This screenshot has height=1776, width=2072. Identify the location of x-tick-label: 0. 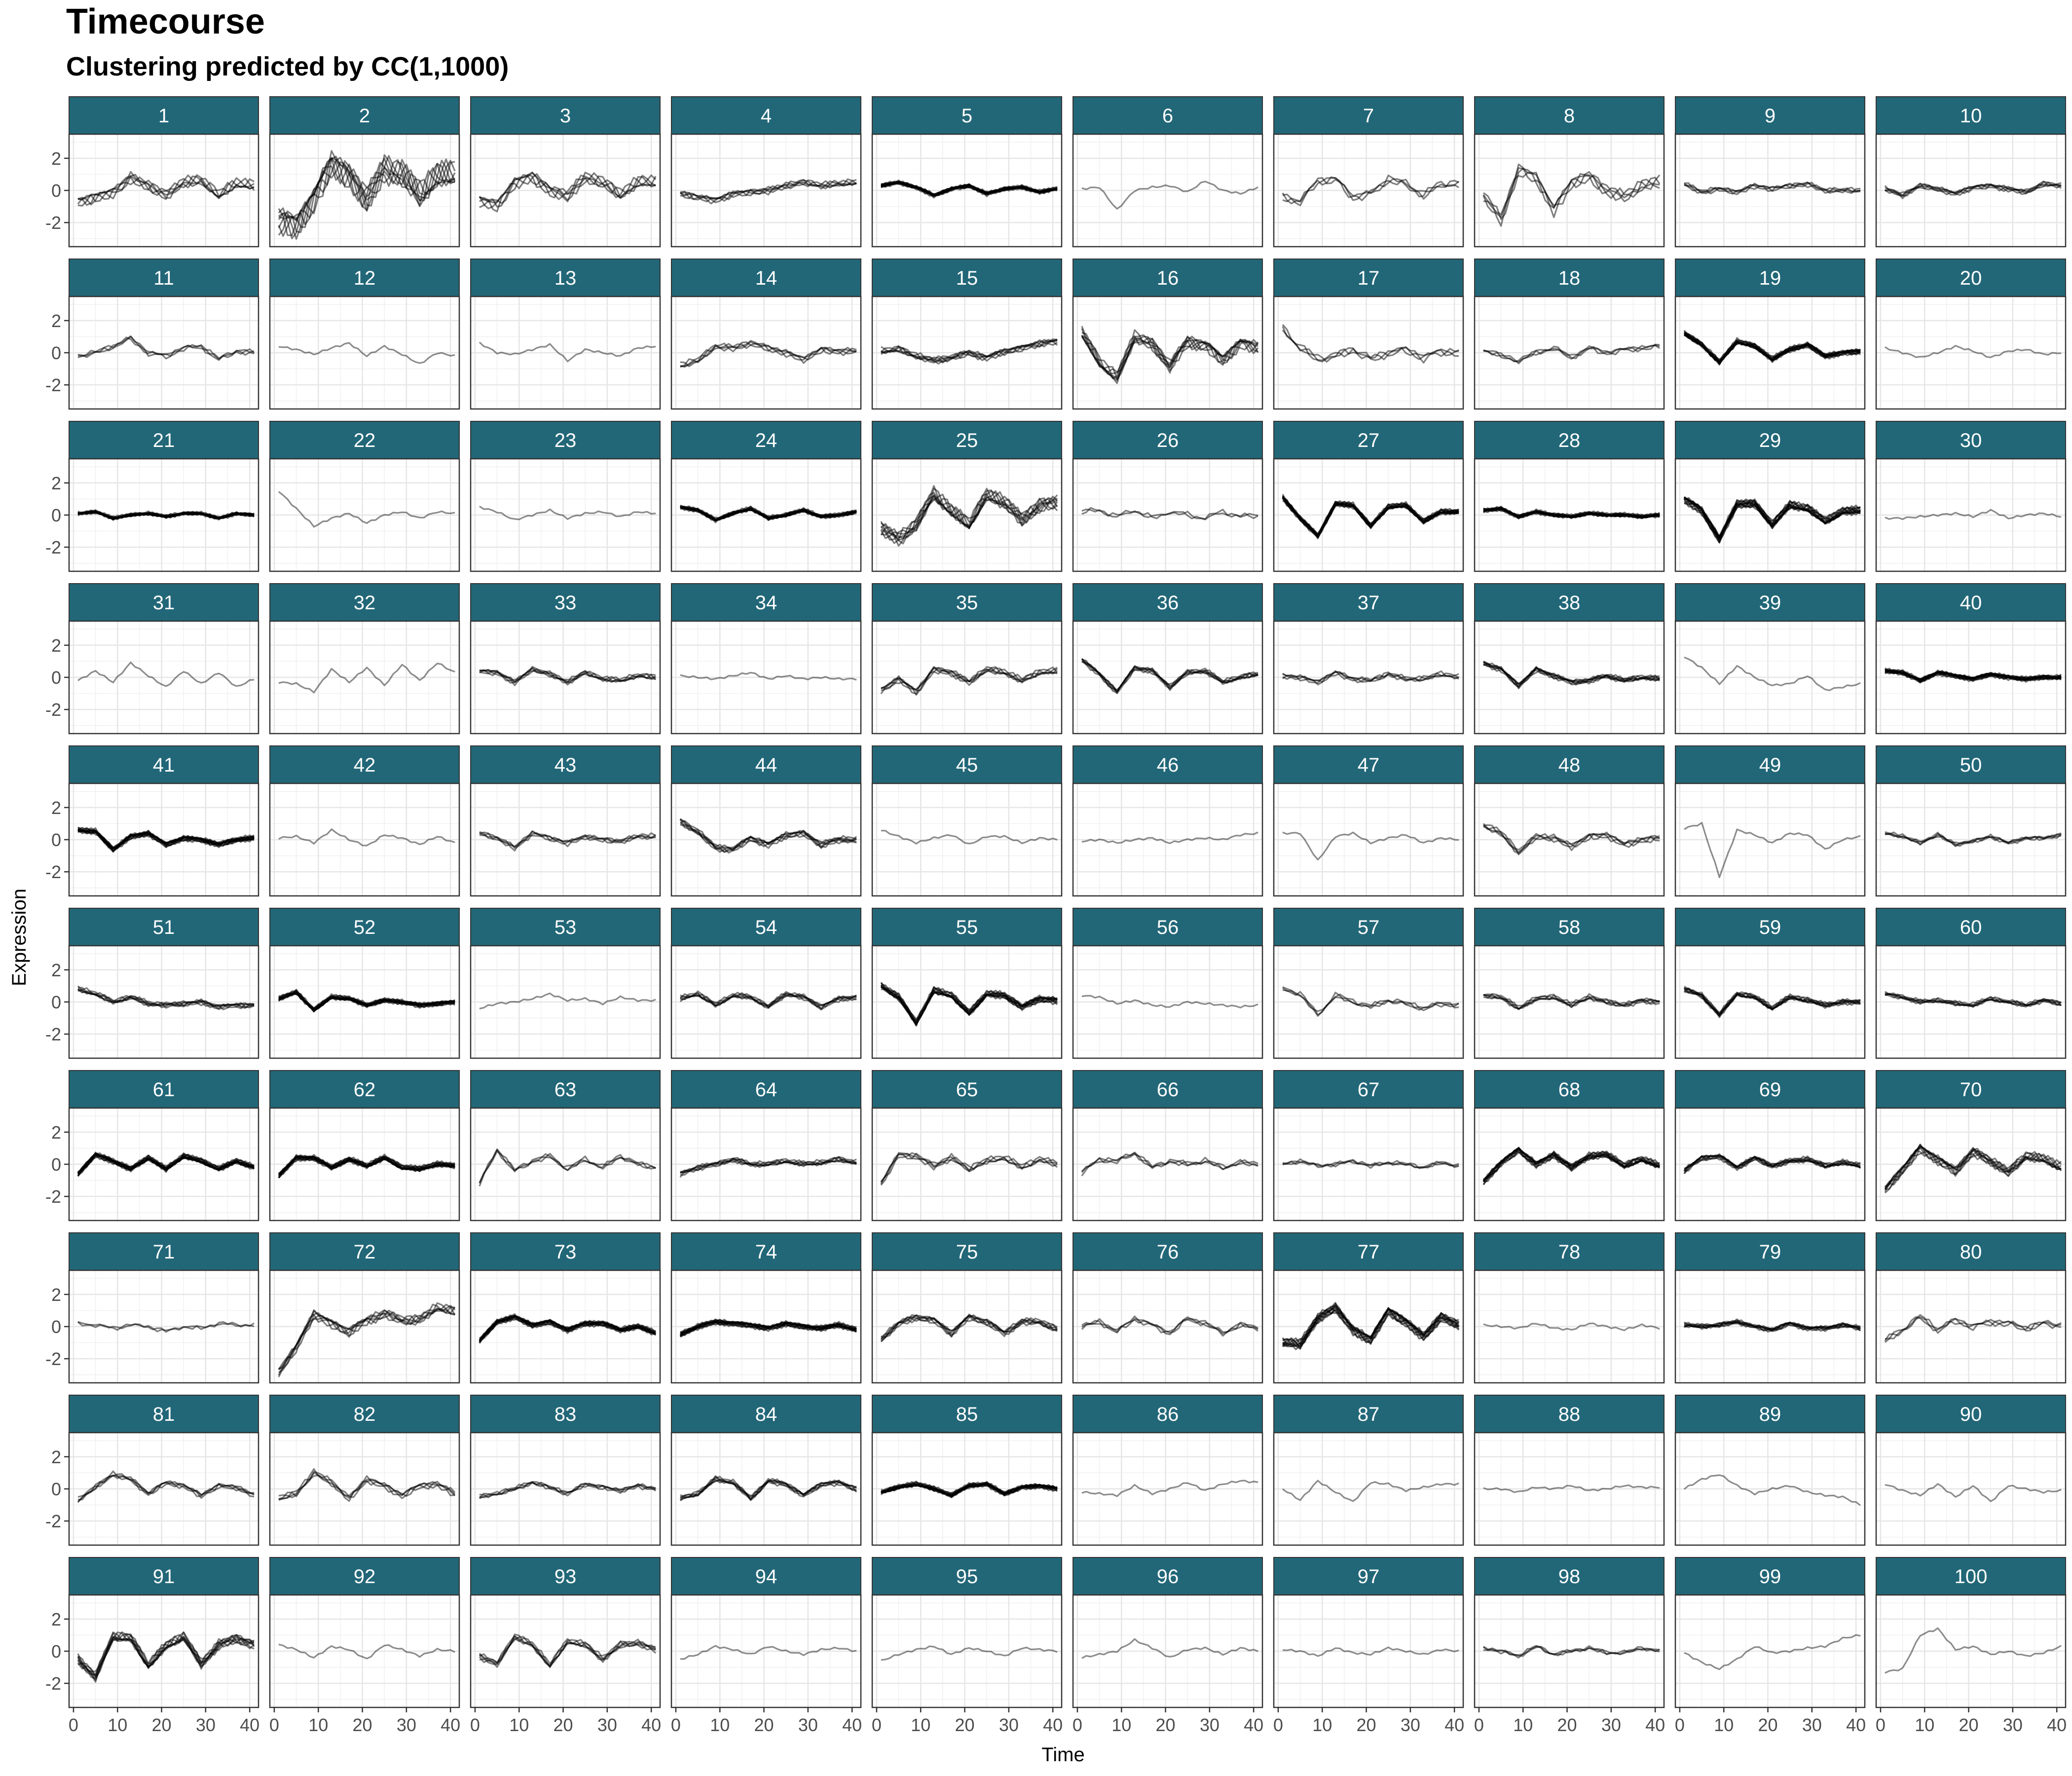
(676, 1725).